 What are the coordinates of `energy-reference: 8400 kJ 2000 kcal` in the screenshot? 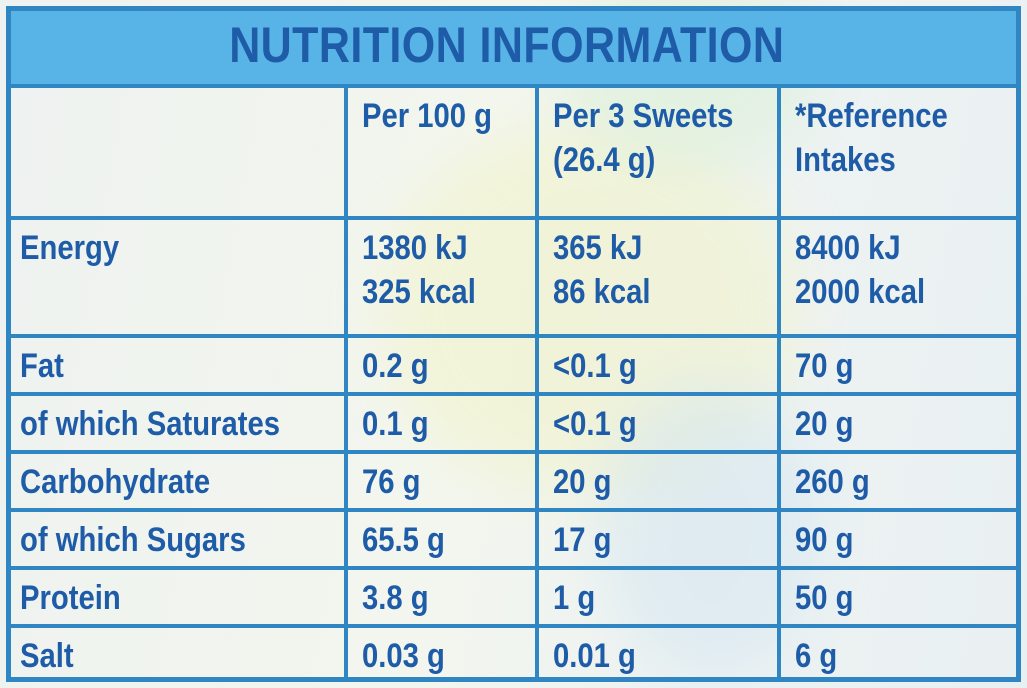 It's located at (899, 277).